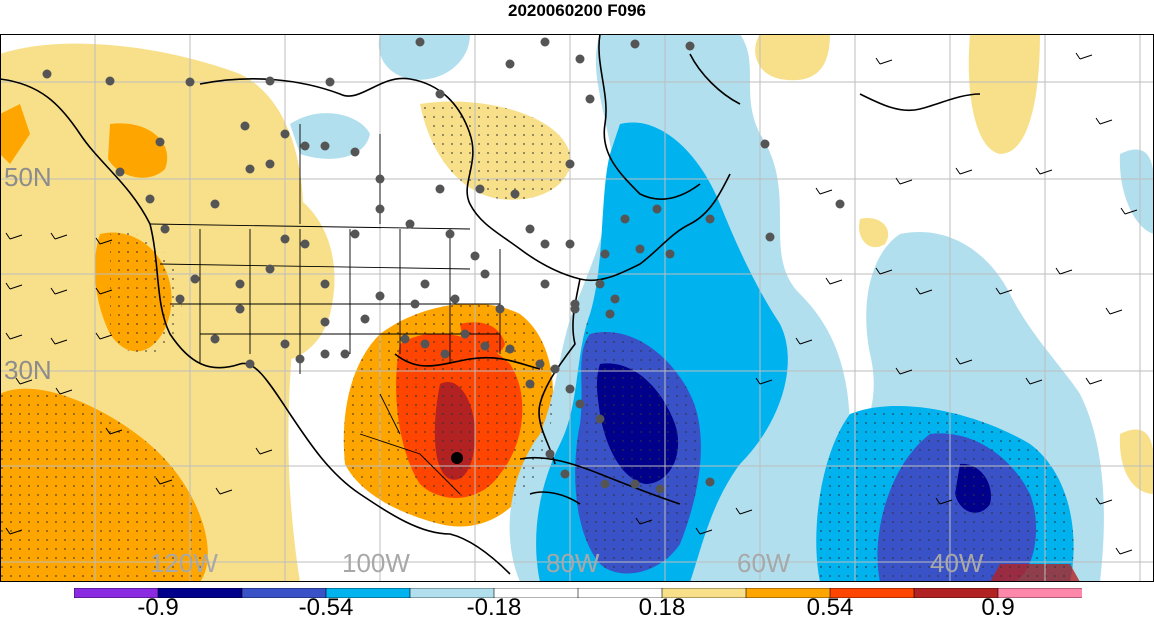 The width and height of the screenshot is (1154, 622). What do you see at coordinates (1039, 593) in the screenshot?
I see `colorbar-swatch` at bounding box center [1039, 593].